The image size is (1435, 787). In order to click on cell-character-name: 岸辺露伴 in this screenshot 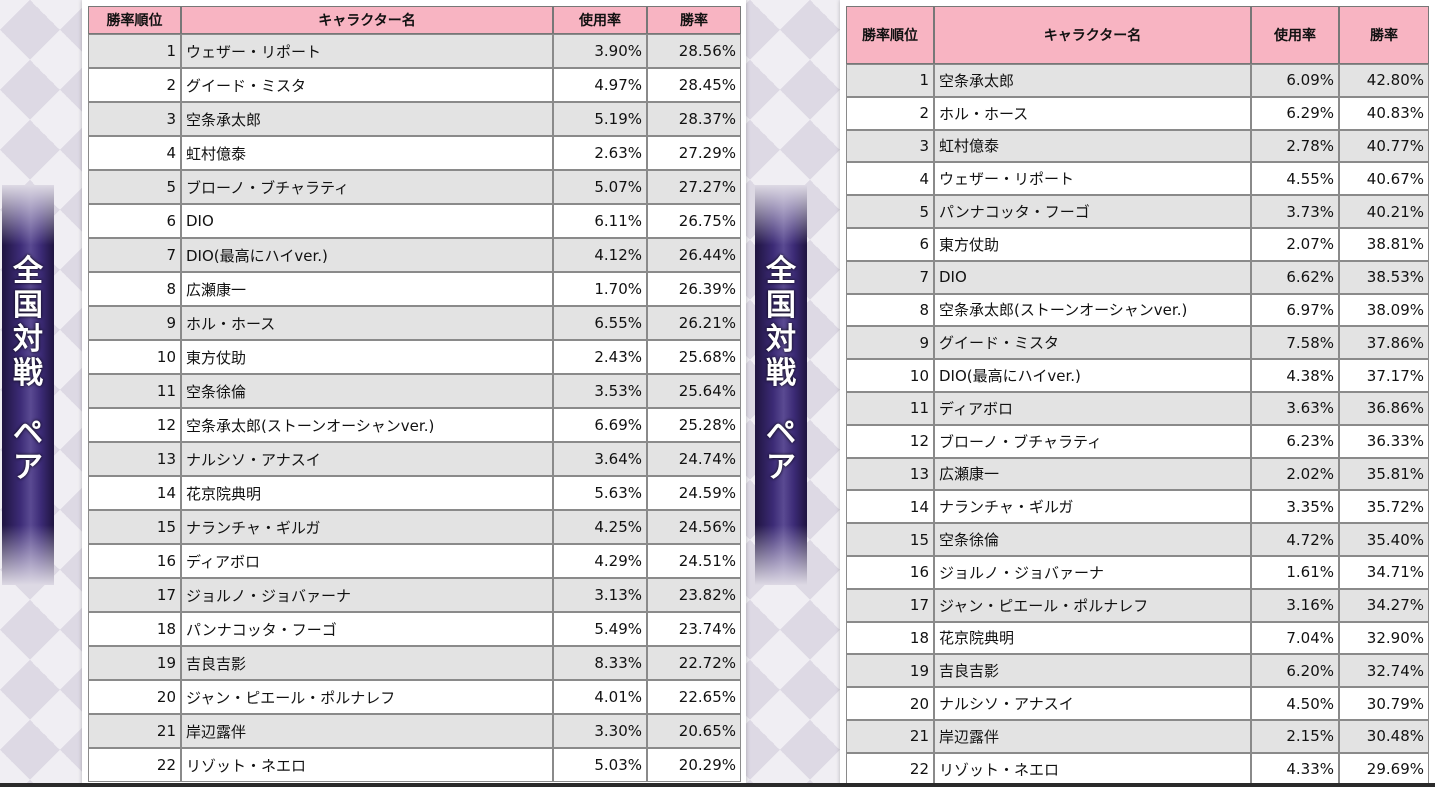, I will do `click(367, 731)`.